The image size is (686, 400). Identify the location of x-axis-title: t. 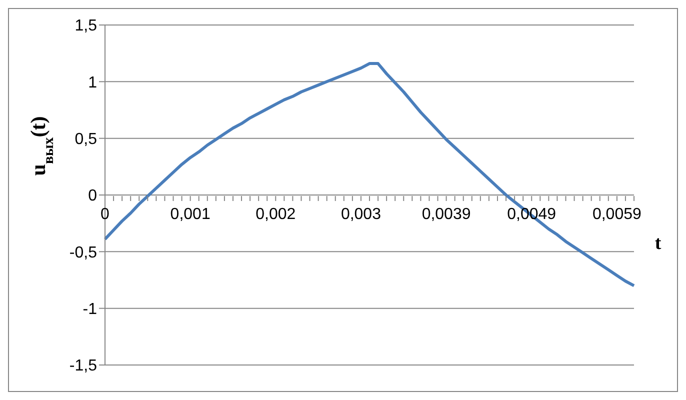
(658, 243).